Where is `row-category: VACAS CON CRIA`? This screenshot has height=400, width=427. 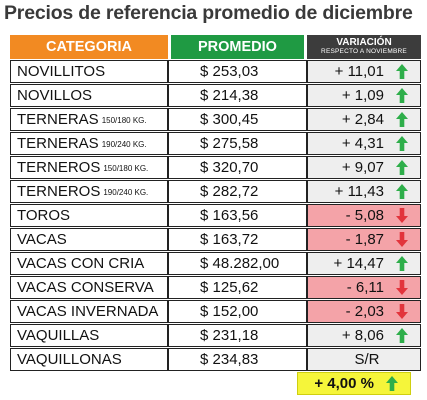 row-category: VACAS CON CRIA is located at coordinates (89, 263).